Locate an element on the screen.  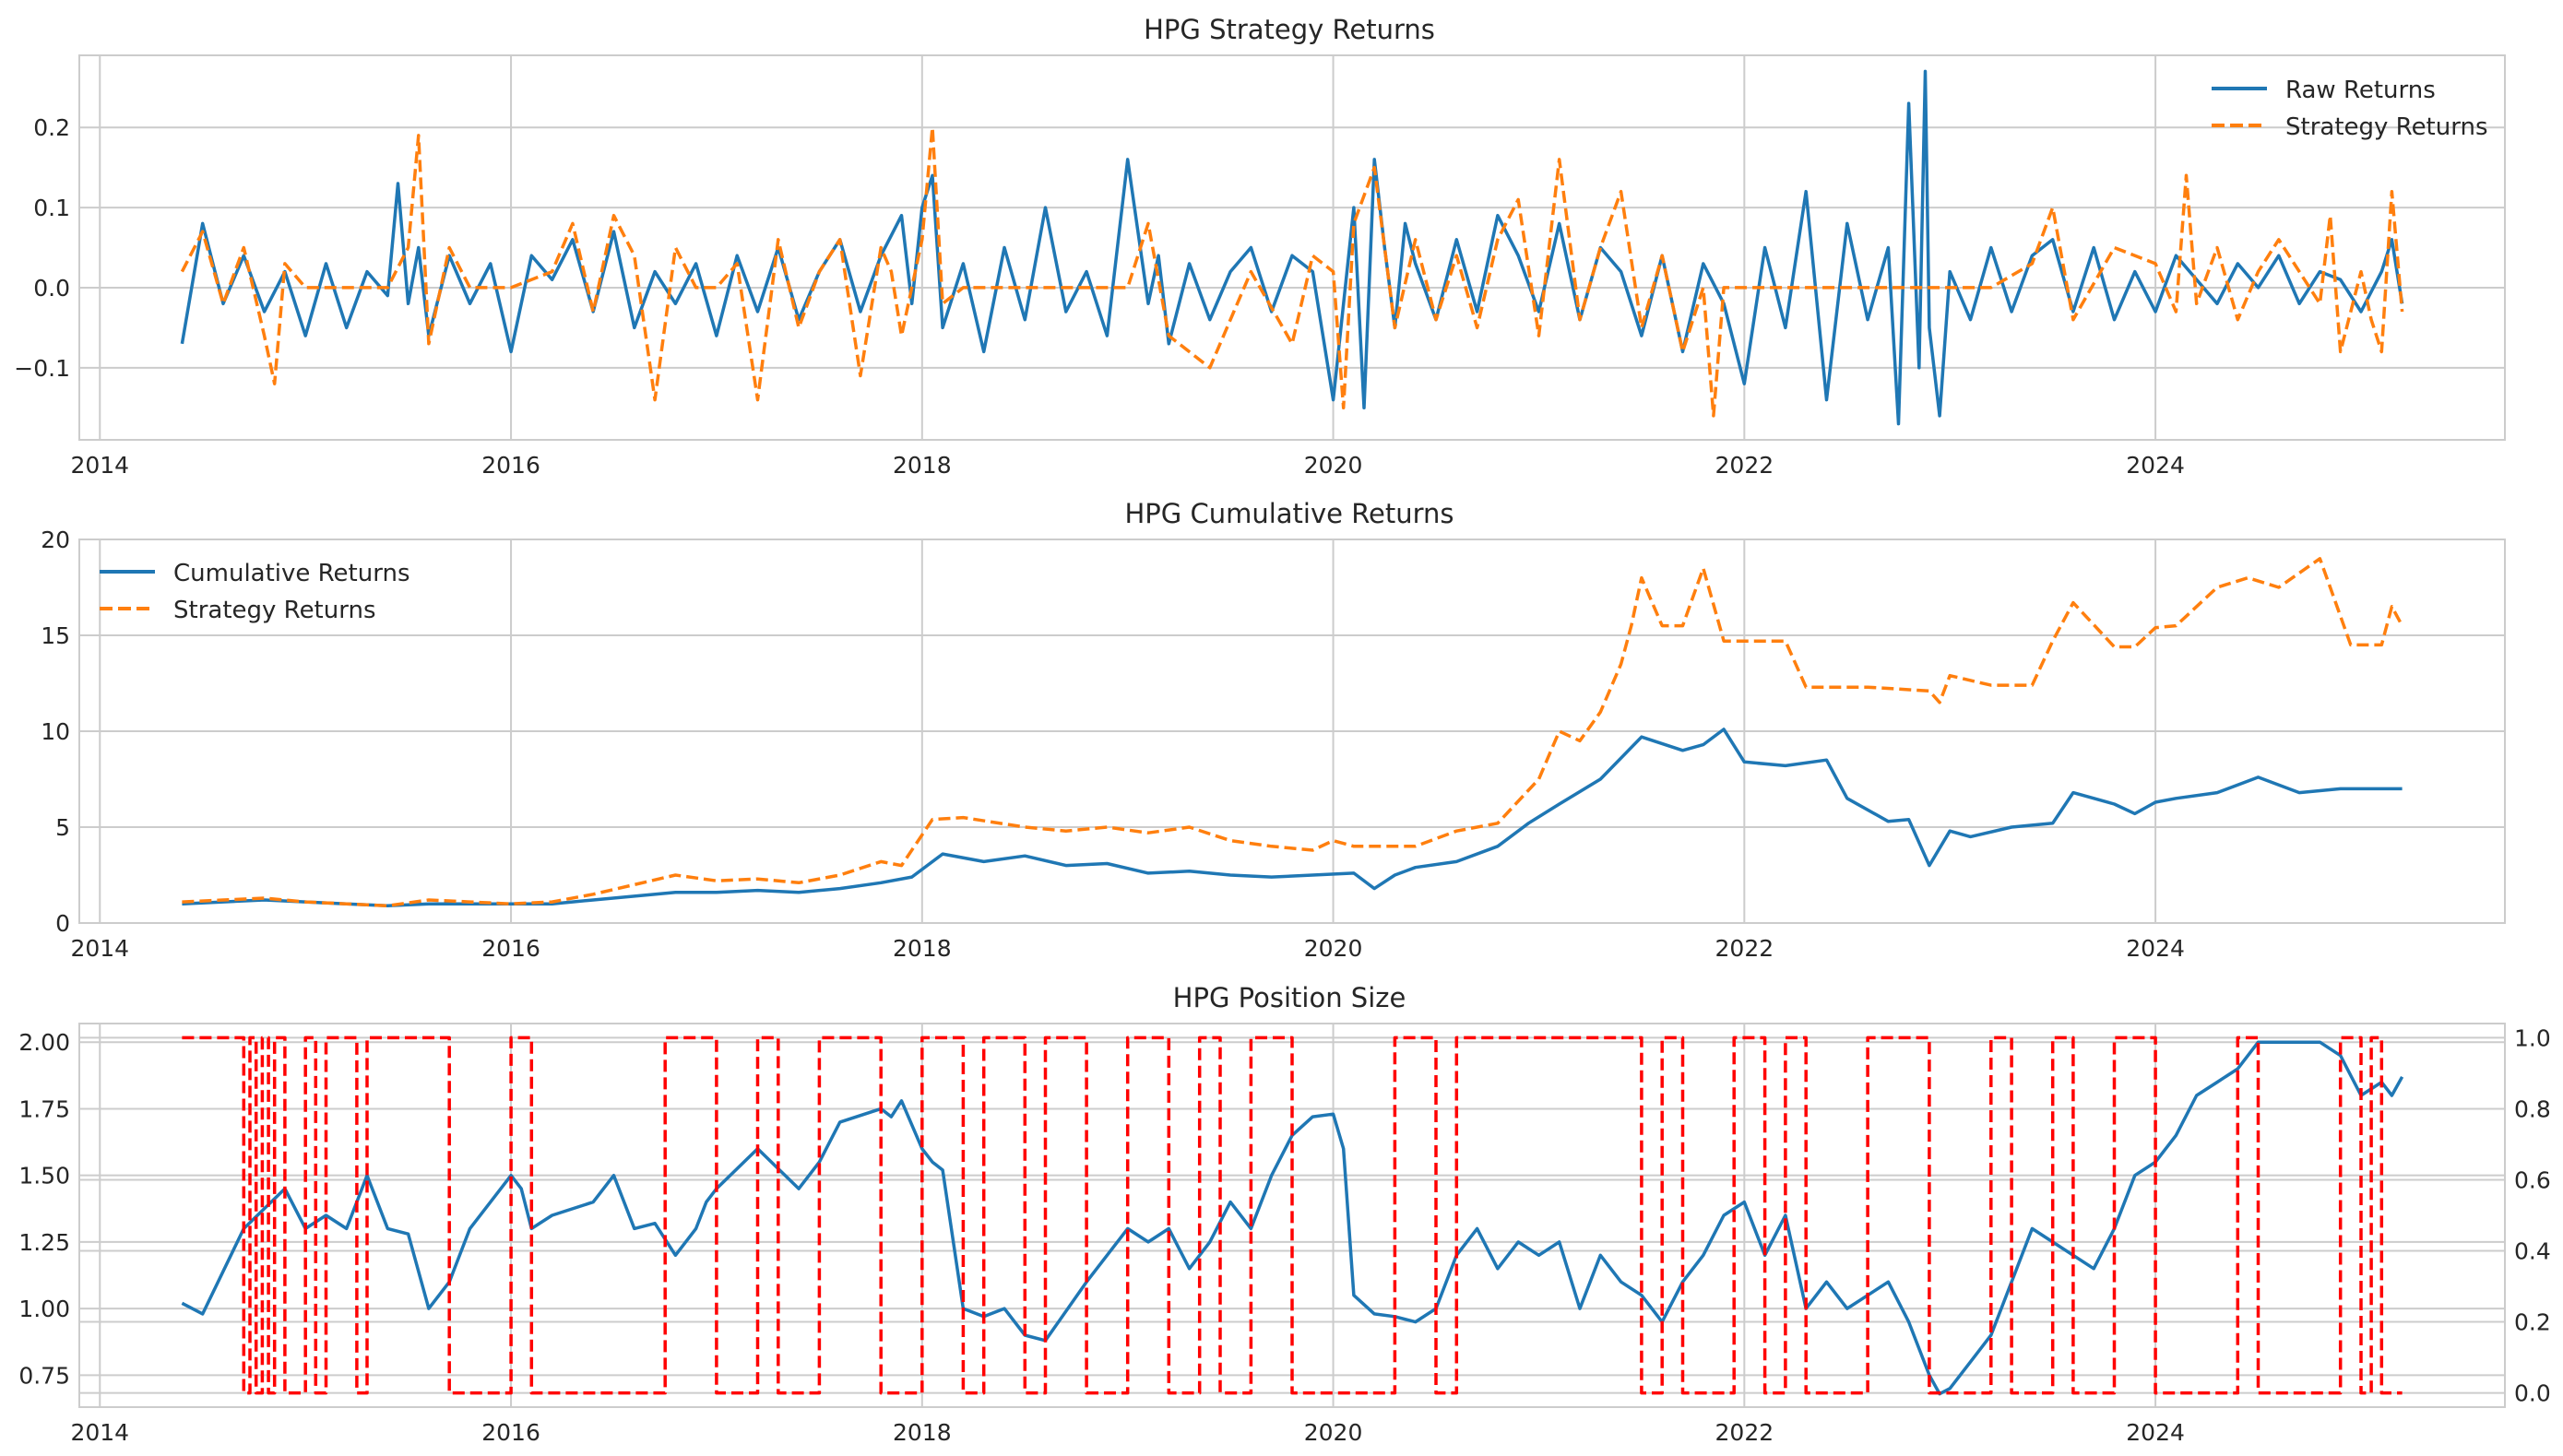
position-size-x-tick-label: 2020 is located at coordinates (1333, 1432).